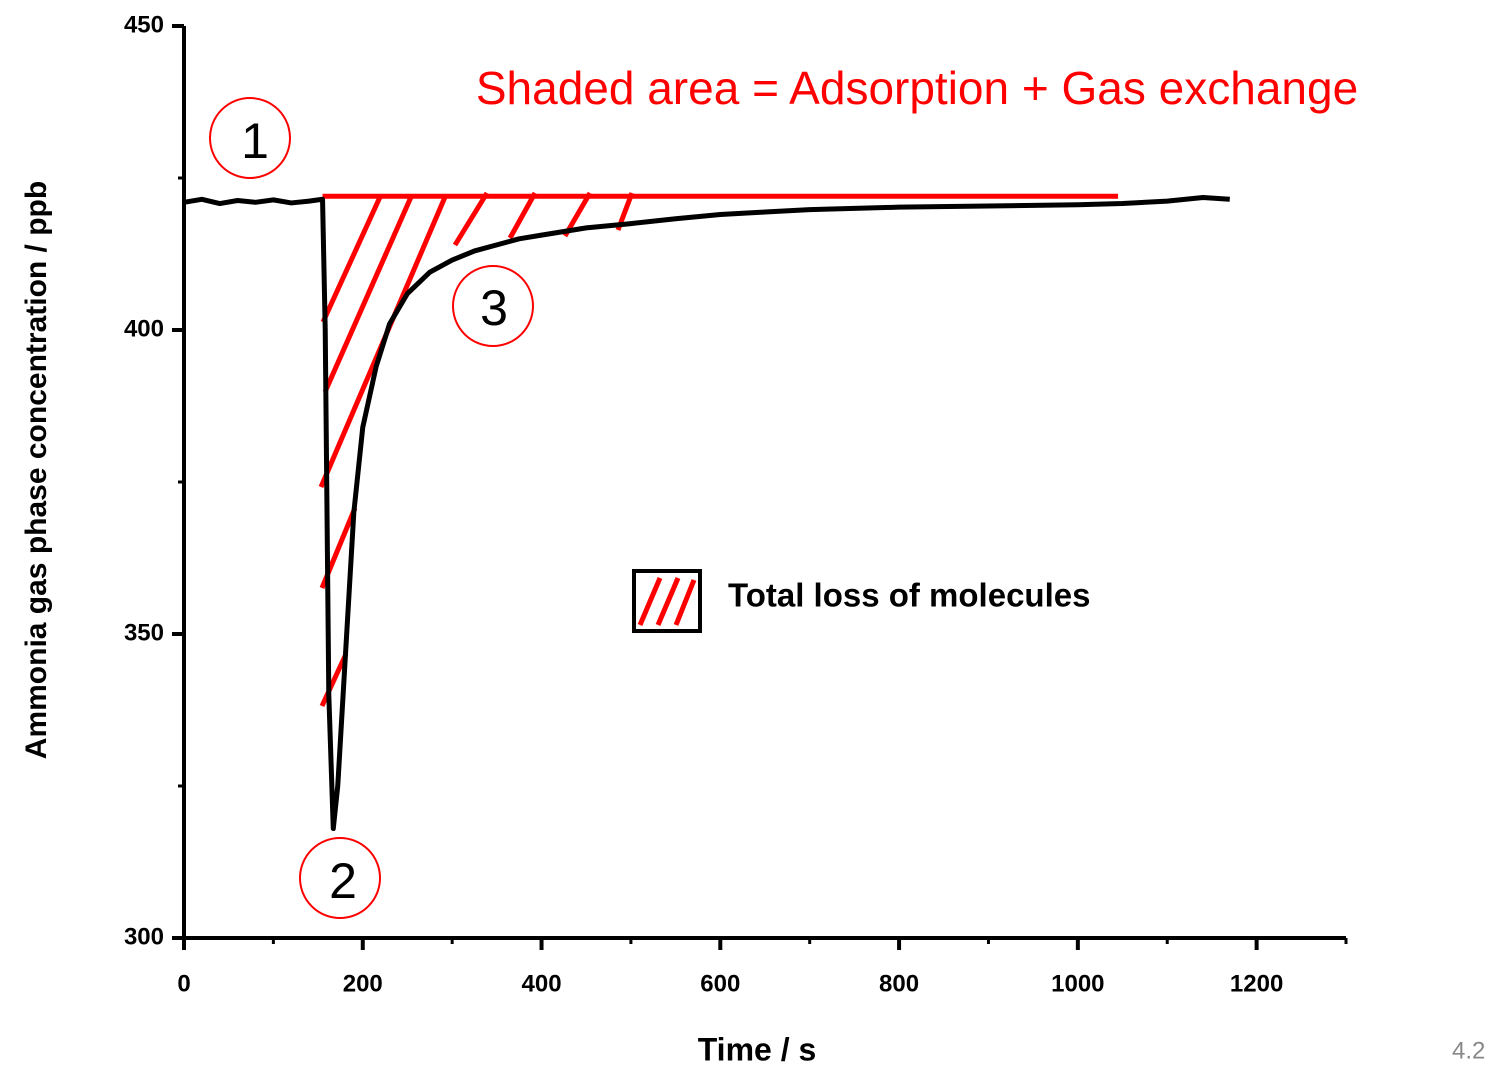  Describe the element at coordinates (343, 881) in the screenshot. I see `annotation: 2` at that location.